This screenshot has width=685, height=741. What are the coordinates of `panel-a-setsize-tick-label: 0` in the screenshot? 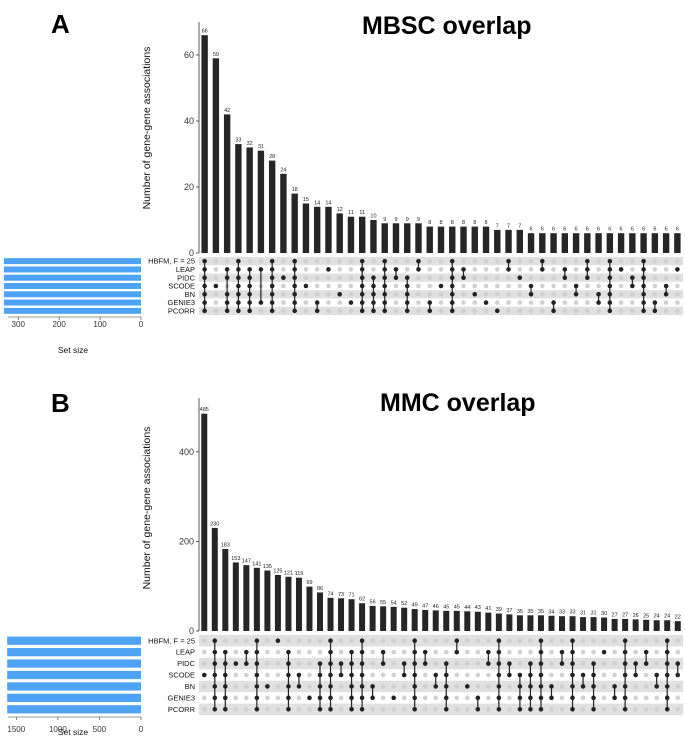 It's located at (141, 324).